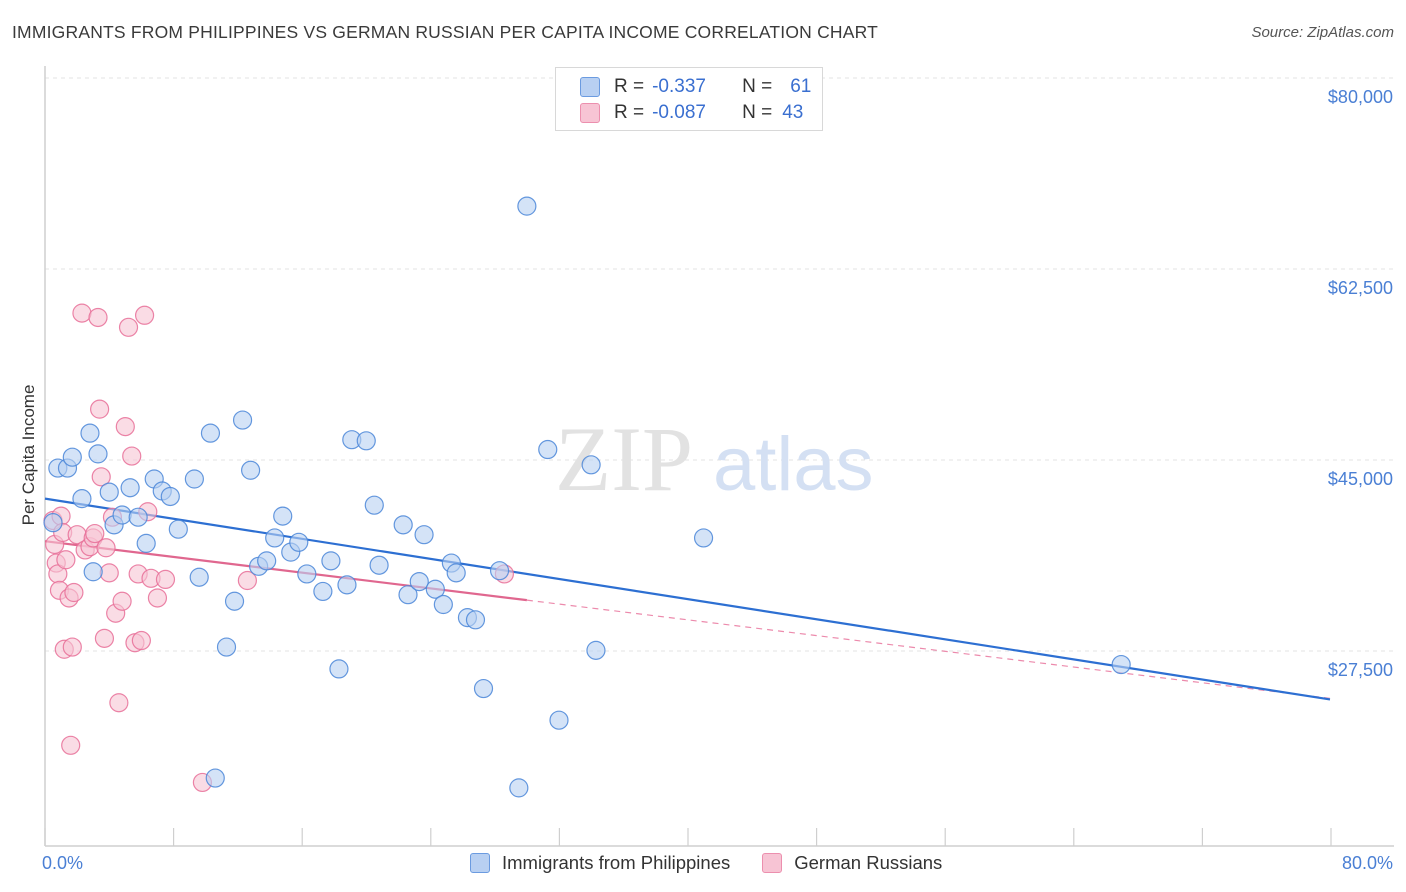 This screenshot has width=1406, height=892. What do you see at coordinates (928, 649) in the screenshot?
I see `trend-line-german-russians-extension` at bounding box center [928, 649].